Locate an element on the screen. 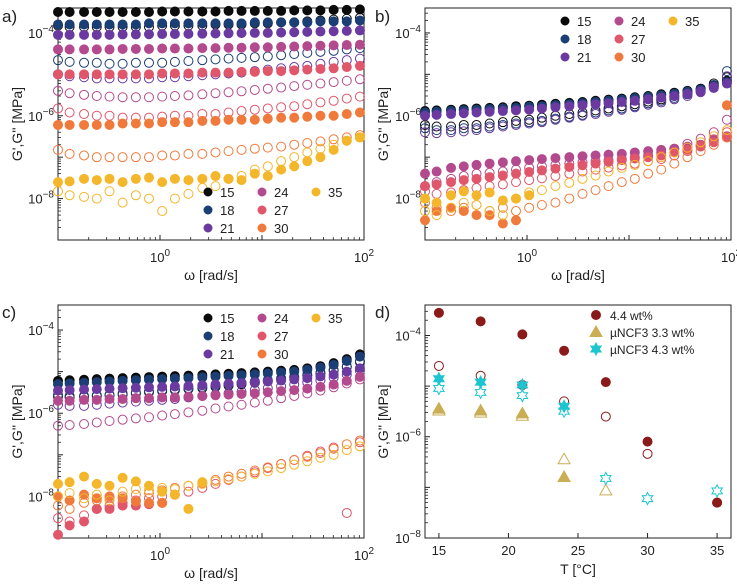 The height and width of the screenshot is (585, 737). y-tick-label: 10⁻⁴ is located at coordinates (41, 329).